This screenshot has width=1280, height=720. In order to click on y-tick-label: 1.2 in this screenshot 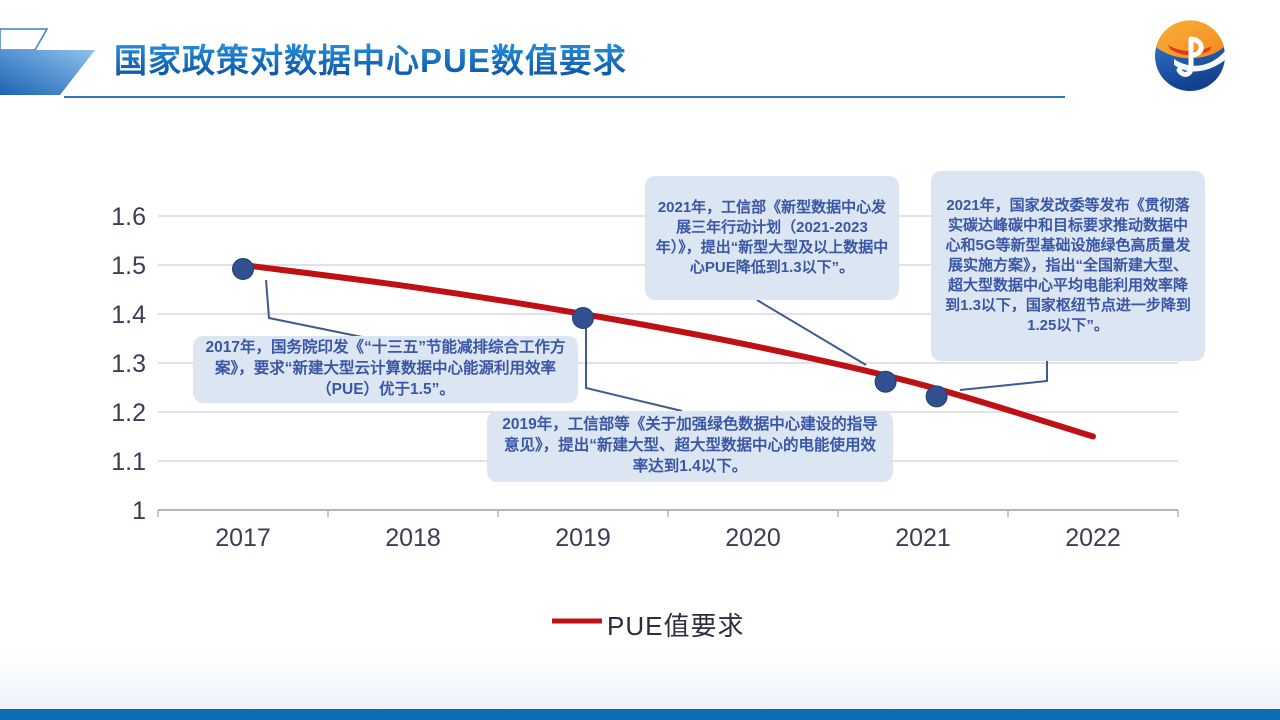, I will do `click(128, 413)`.